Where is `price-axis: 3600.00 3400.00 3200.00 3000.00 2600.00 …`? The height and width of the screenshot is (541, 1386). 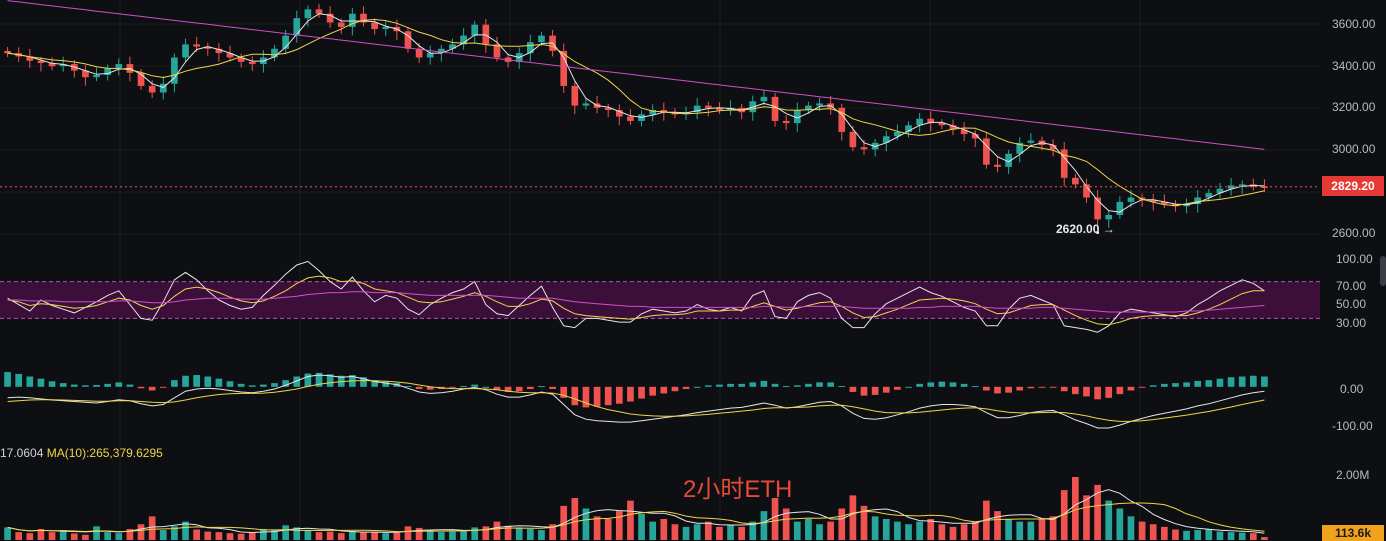 price-axis: 3600.00 3400.00 3200.00 3000.00 2600.00 … is located at coordinates (1354, 249).